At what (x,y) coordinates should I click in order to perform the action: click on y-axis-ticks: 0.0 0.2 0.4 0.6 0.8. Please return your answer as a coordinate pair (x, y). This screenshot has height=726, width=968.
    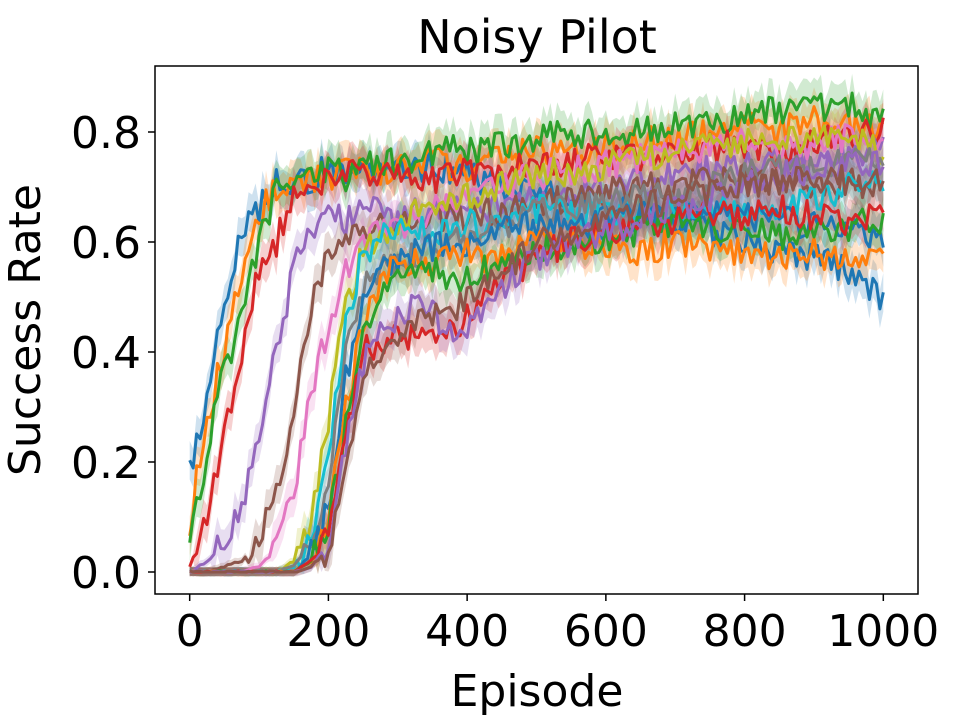
    Looking at the image, I should click on (113, 353).